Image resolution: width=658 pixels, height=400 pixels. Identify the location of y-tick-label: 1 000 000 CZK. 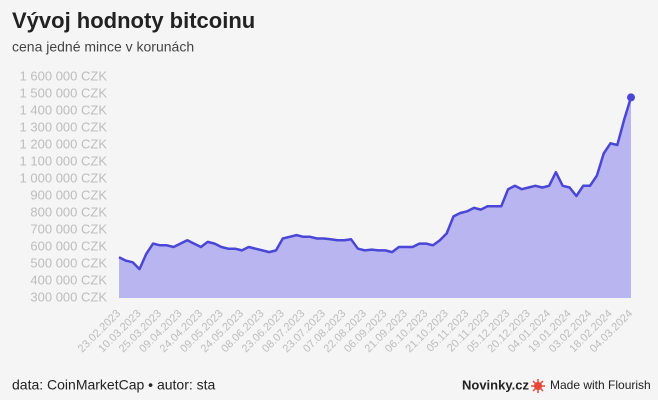
(64, 177).